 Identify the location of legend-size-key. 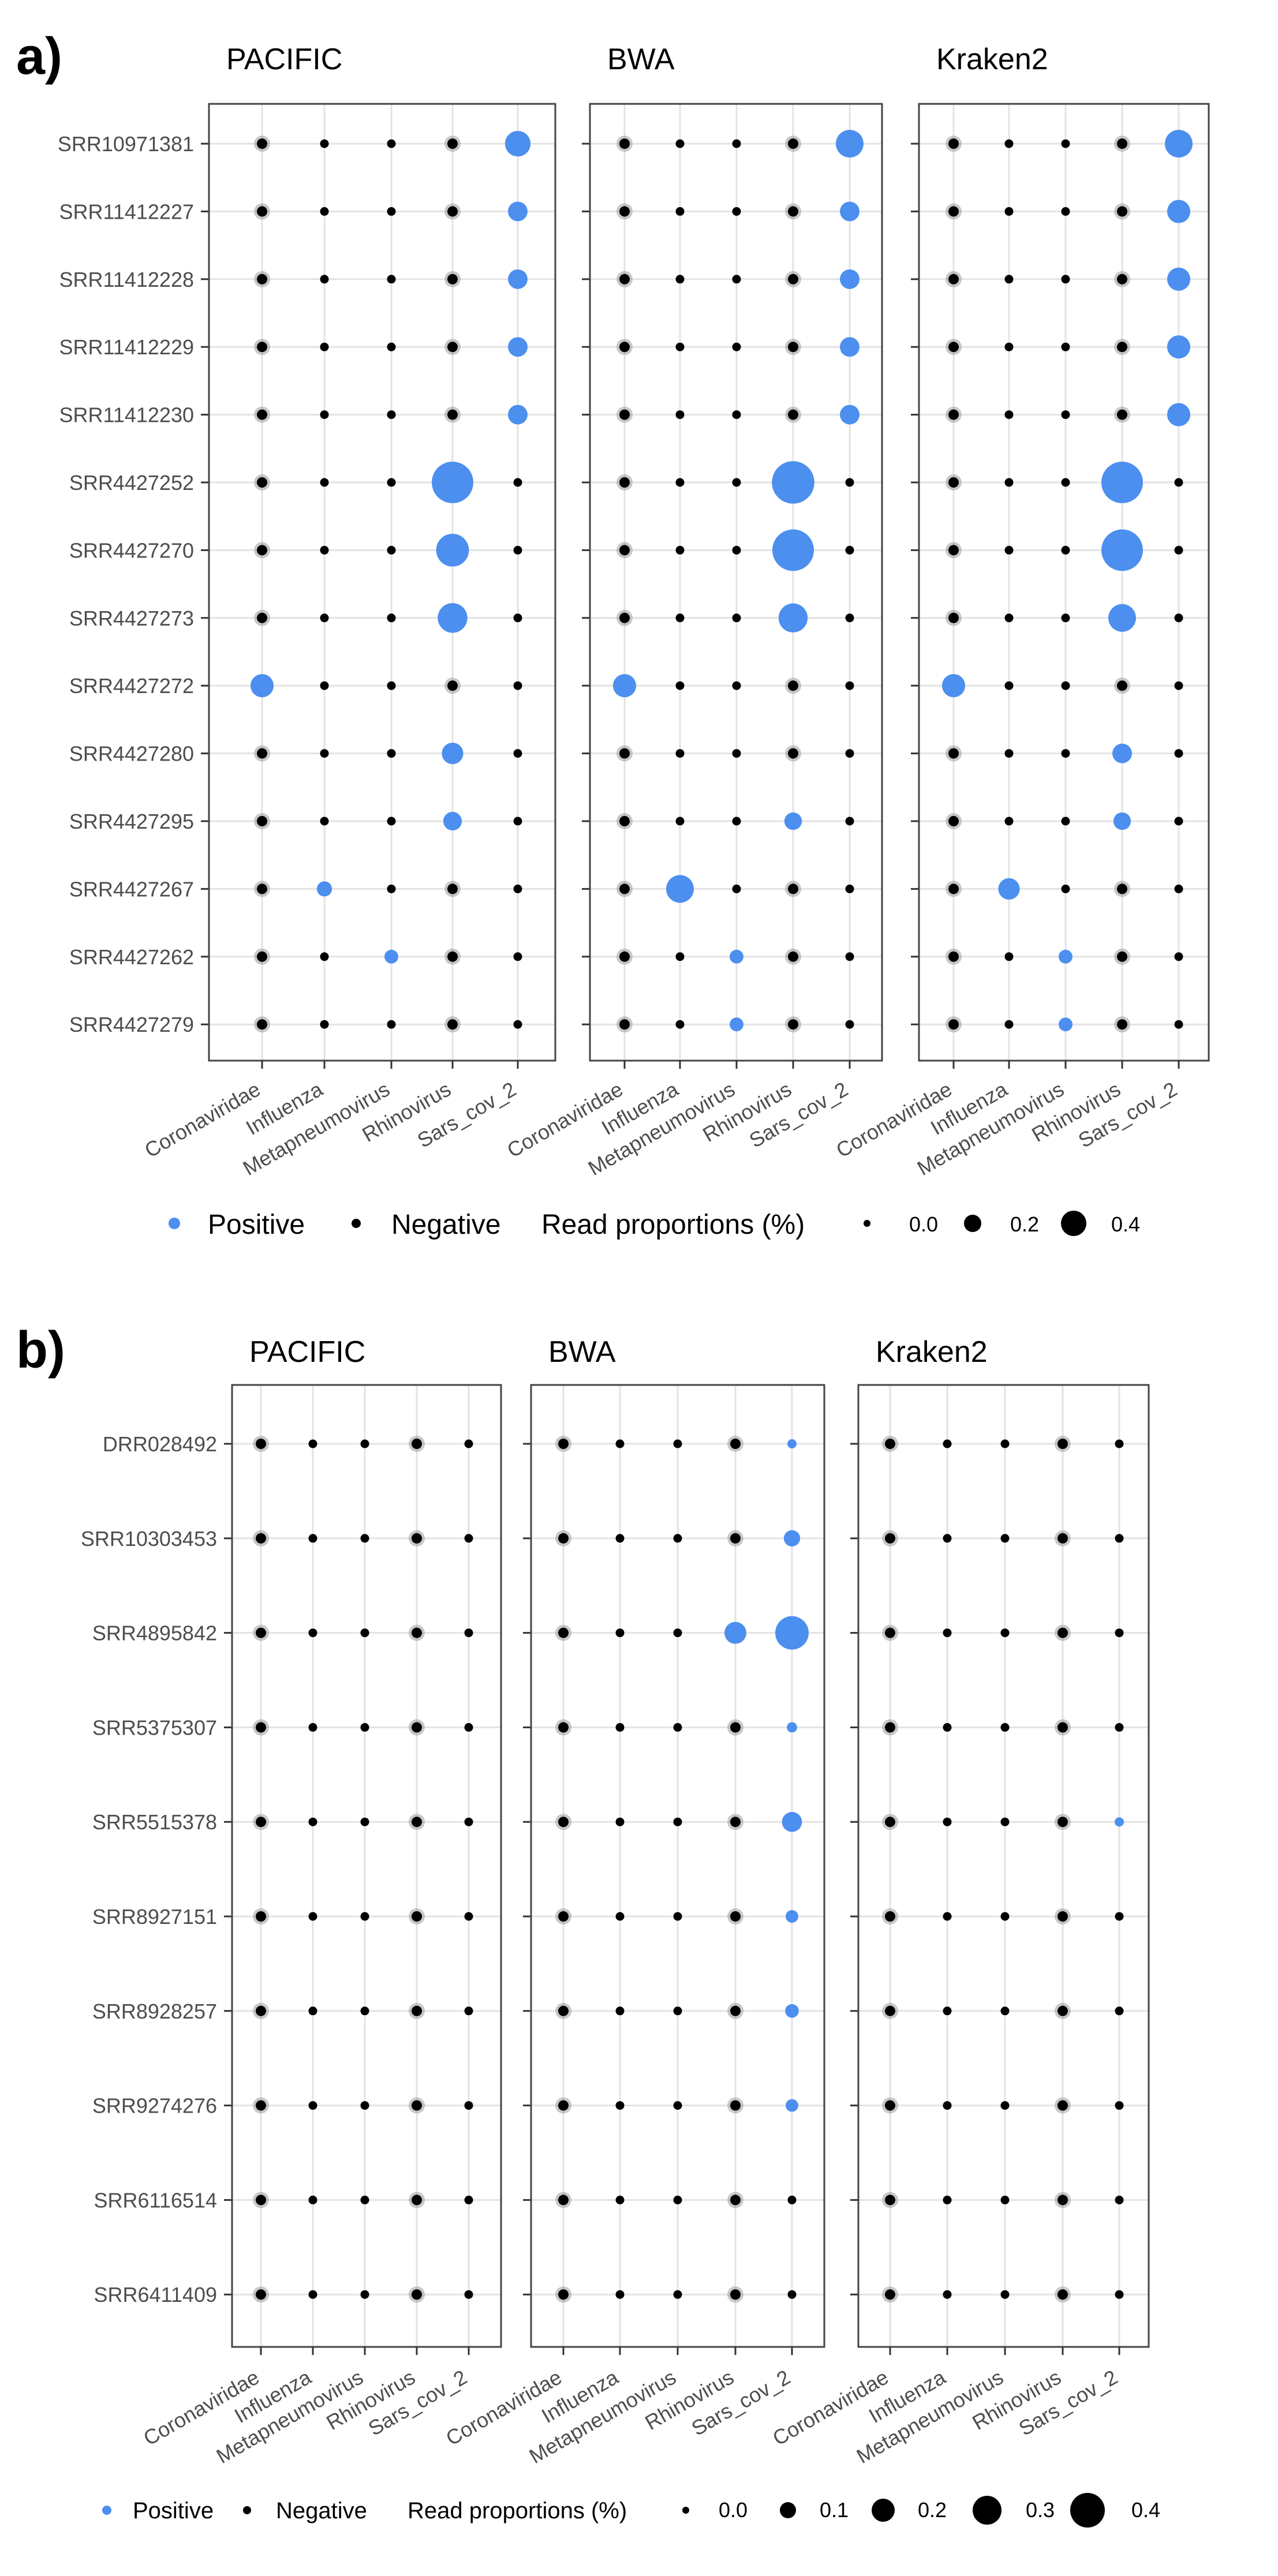
(685, 2510).